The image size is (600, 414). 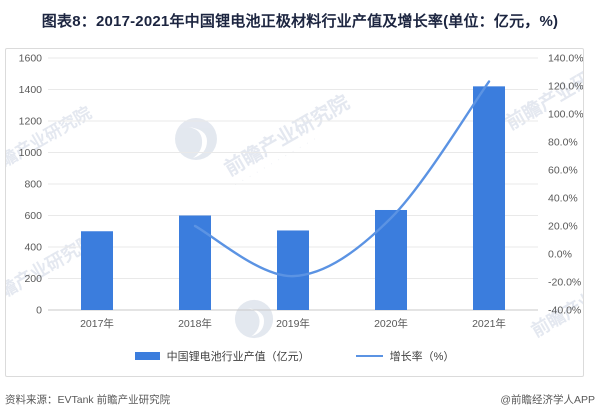 I want to click on svg-text: 2018年, so click(x=195, y=323).